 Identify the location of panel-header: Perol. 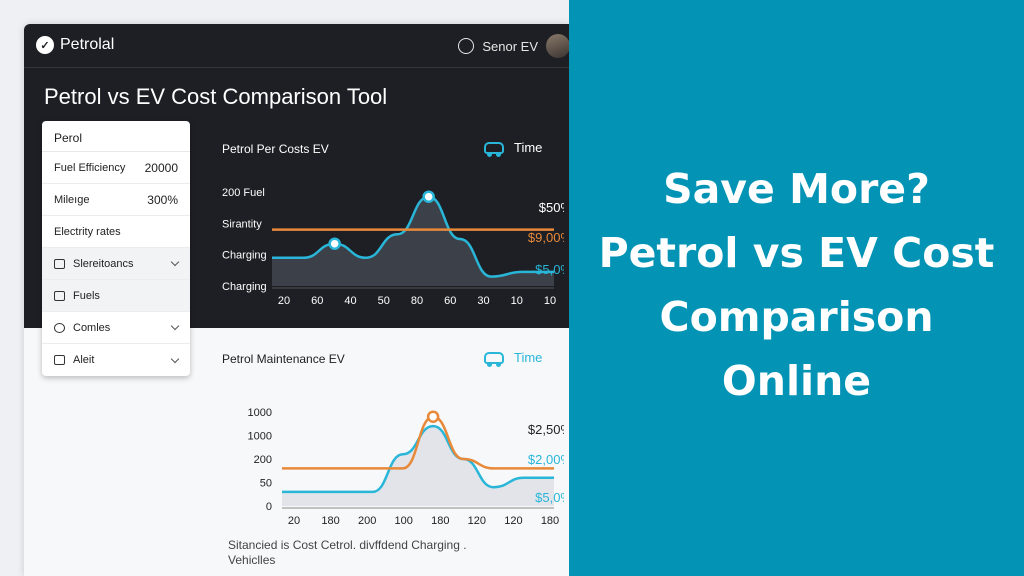
(116, 136).